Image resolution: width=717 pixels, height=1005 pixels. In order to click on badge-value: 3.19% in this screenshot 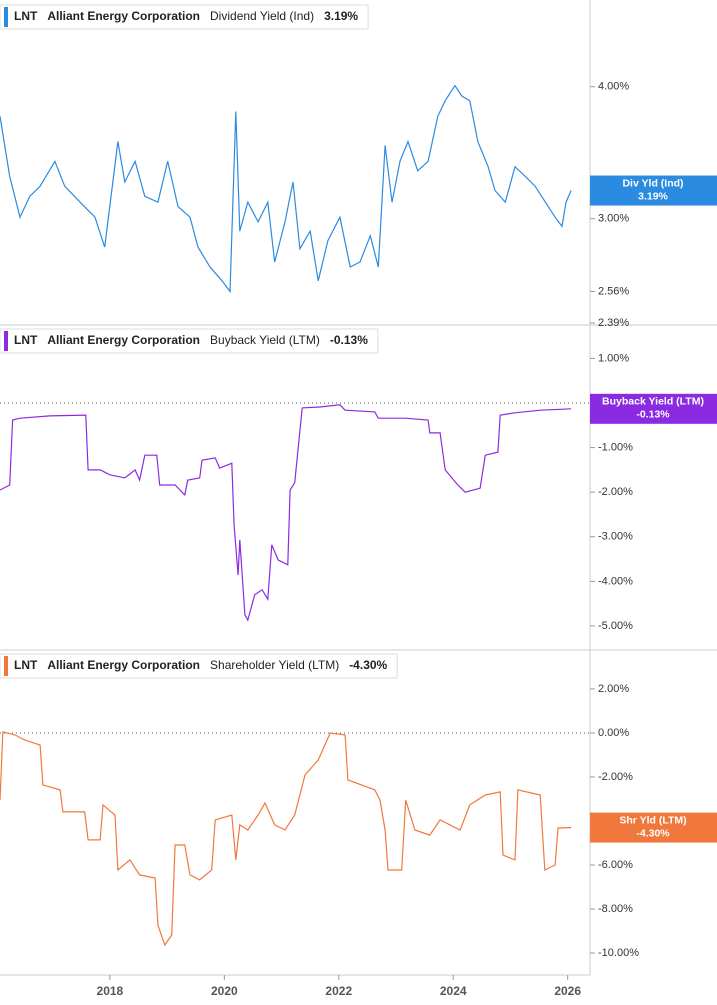, I will do `click(653, 196)`.